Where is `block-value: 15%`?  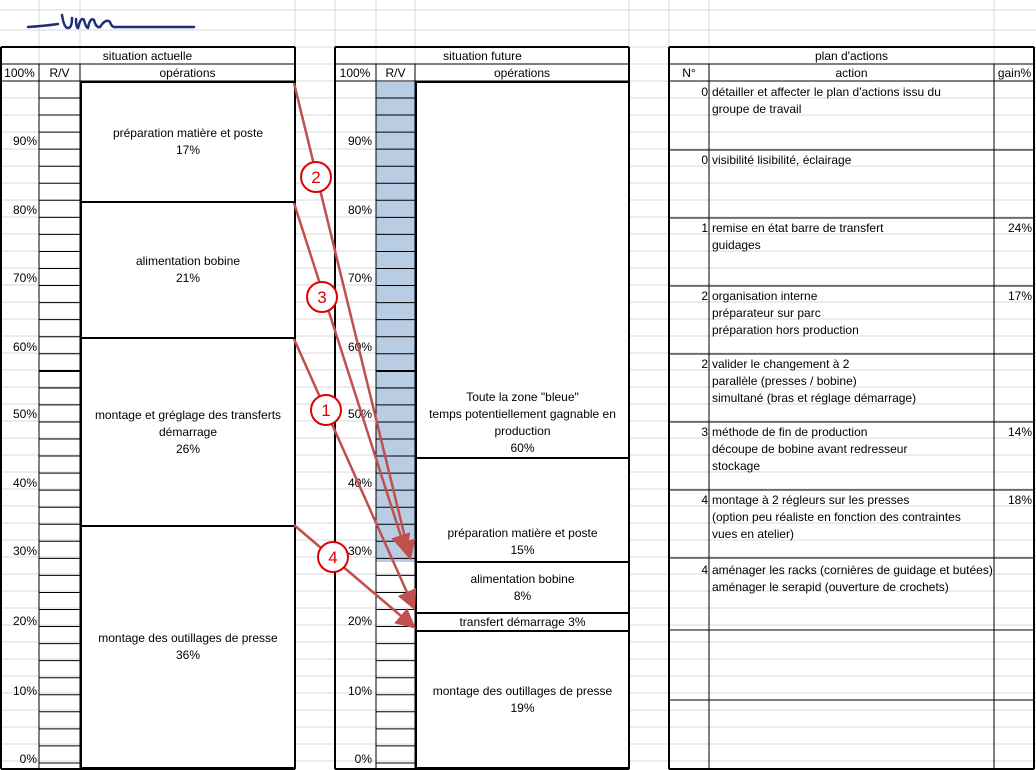
block-value: 15% is located at coordinates (522, 550).